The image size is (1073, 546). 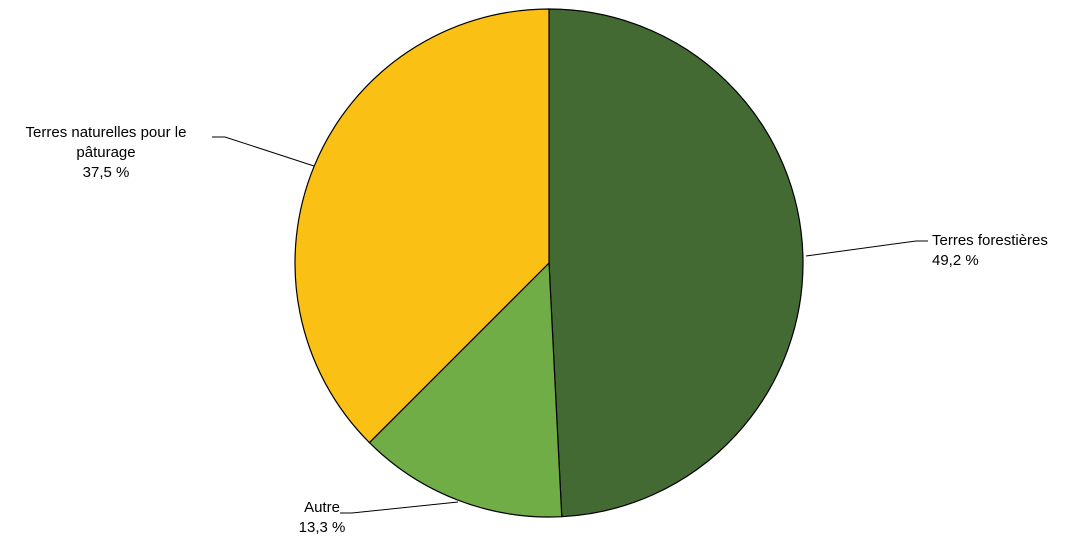 I want to click on slice-label: Terres naturelles pour le pâturage 37,5 %, so click(x=106, y=152).